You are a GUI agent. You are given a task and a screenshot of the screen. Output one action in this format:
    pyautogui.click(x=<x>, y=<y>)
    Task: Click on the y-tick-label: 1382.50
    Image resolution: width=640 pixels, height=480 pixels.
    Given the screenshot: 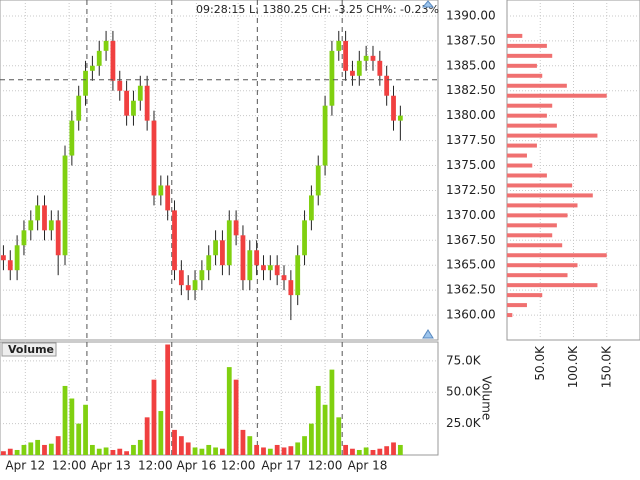 What is the action you would take?
    pyautogui.click(x=471, y=90)
    